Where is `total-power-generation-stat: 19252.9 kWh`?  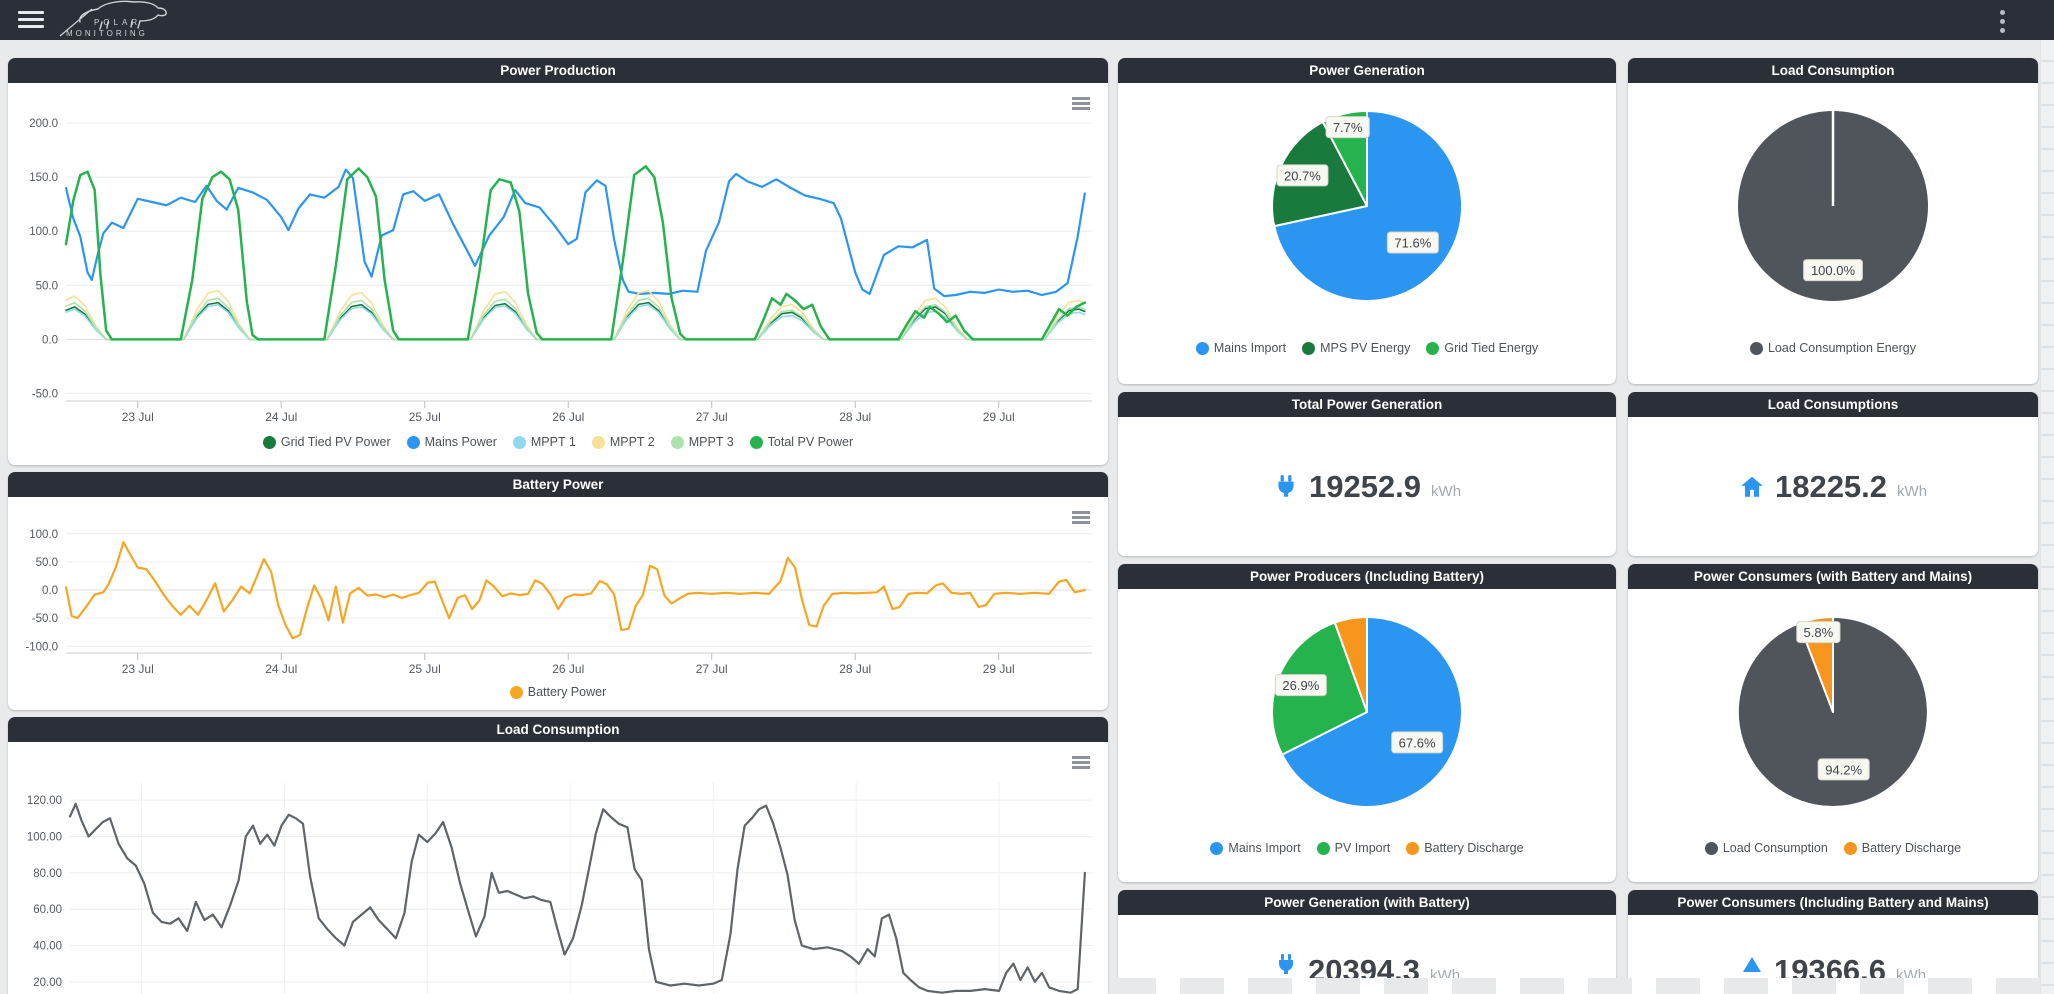
total-power-generation-stat: 19252.9 kWh is located at coordinates (1367, 486).